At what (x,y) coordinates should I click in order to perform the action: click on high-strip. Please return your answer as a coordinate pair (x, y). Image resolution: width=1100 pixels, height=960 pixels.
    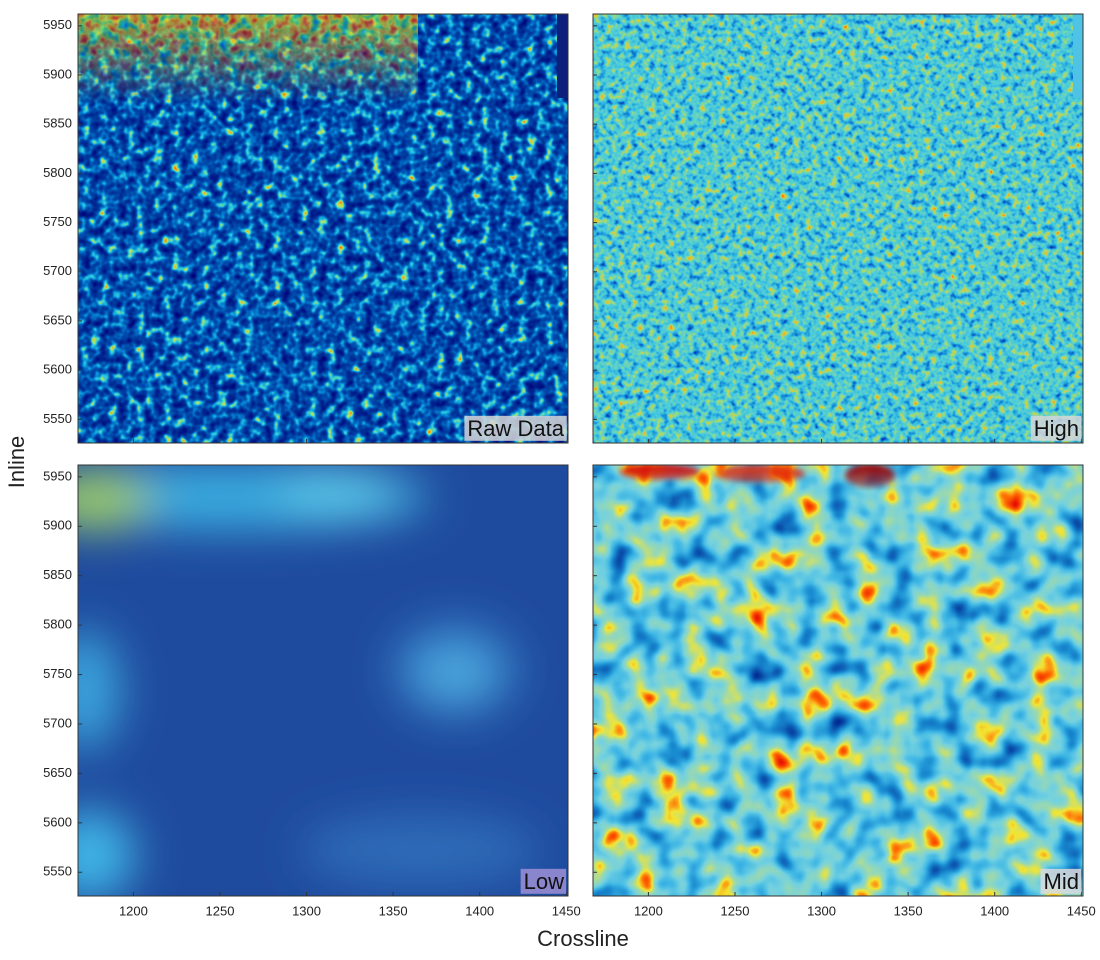
    Looking at the image, I should click on (1078, 56).